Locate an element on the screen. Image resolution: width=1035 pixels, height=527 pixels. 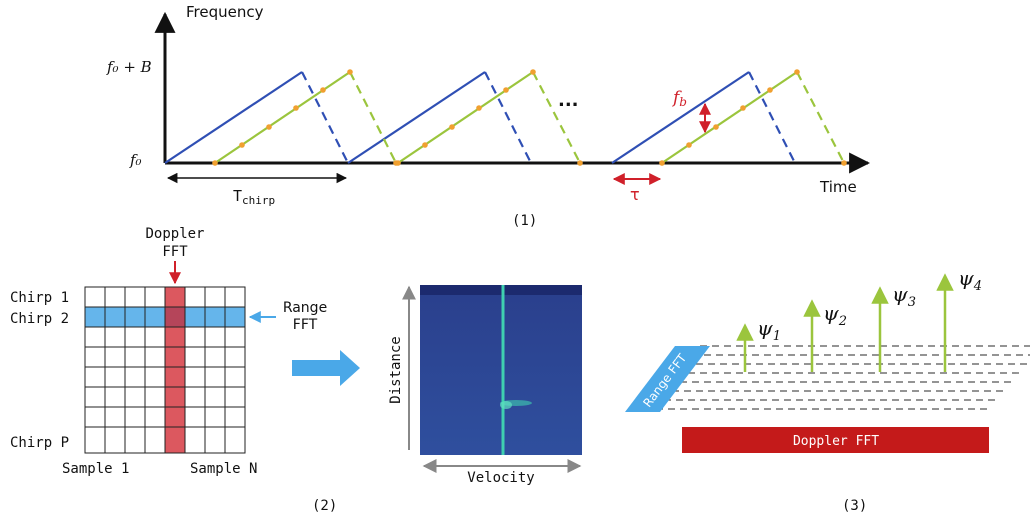
caption-3: (3) is located at coordinates (854, 506).